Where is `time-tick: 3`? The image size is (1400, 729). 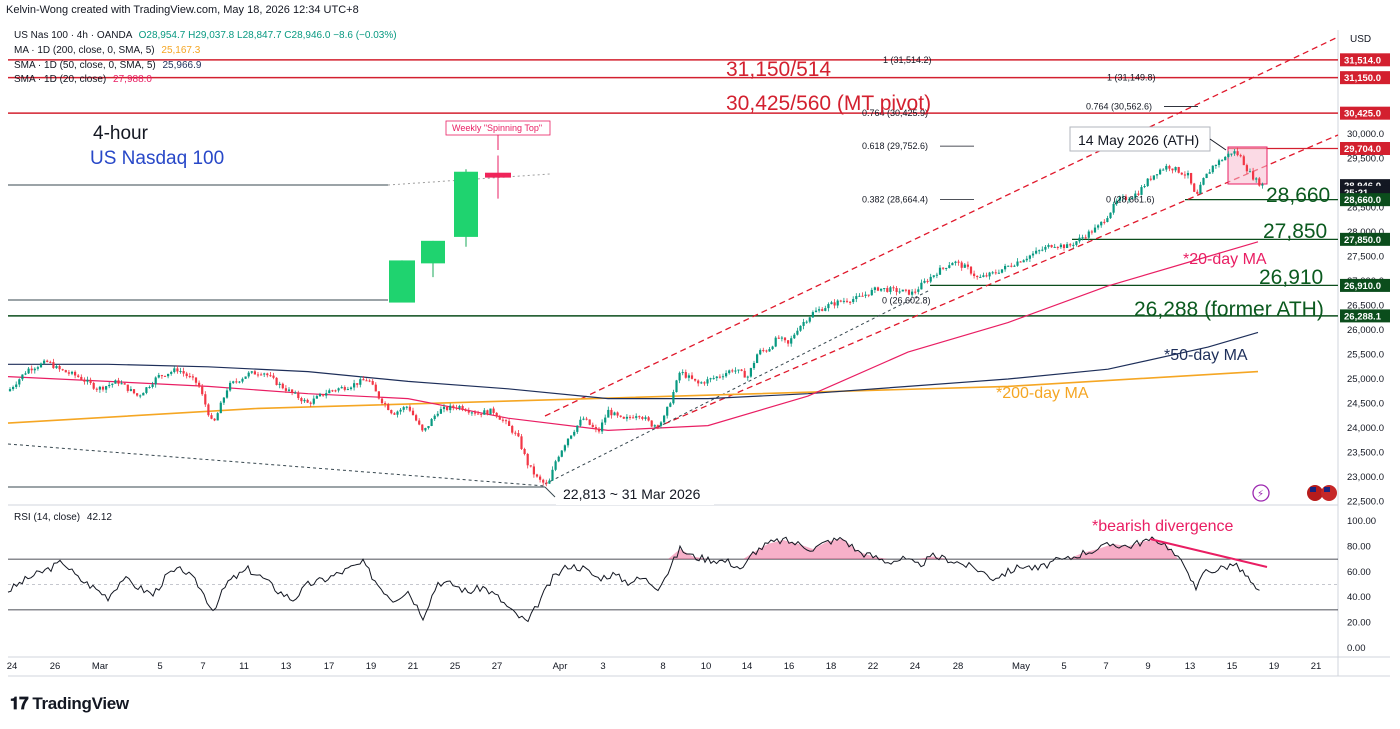
time-tick: 3 is located at coordinates (602, 666).